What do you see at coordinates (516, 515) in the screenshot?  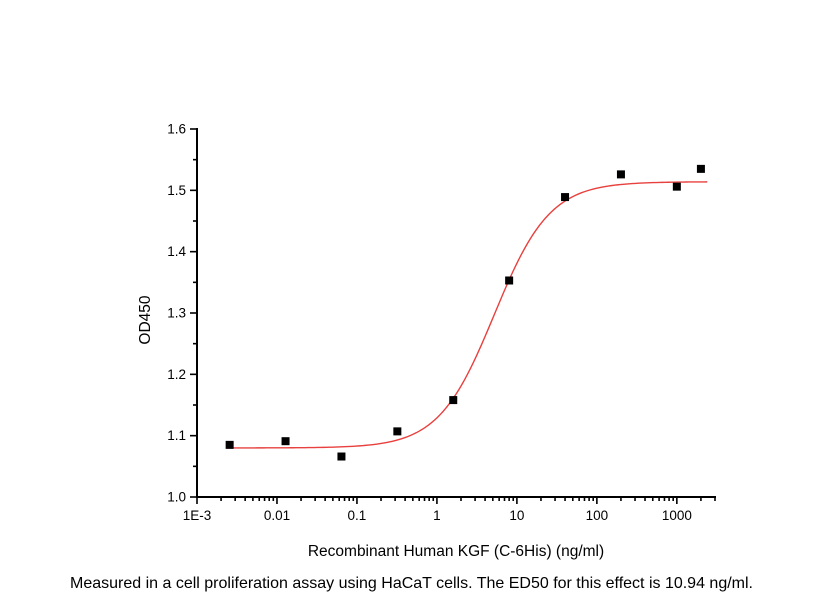 I see `x-tick-label: 10` at bounding box center [516, 515].